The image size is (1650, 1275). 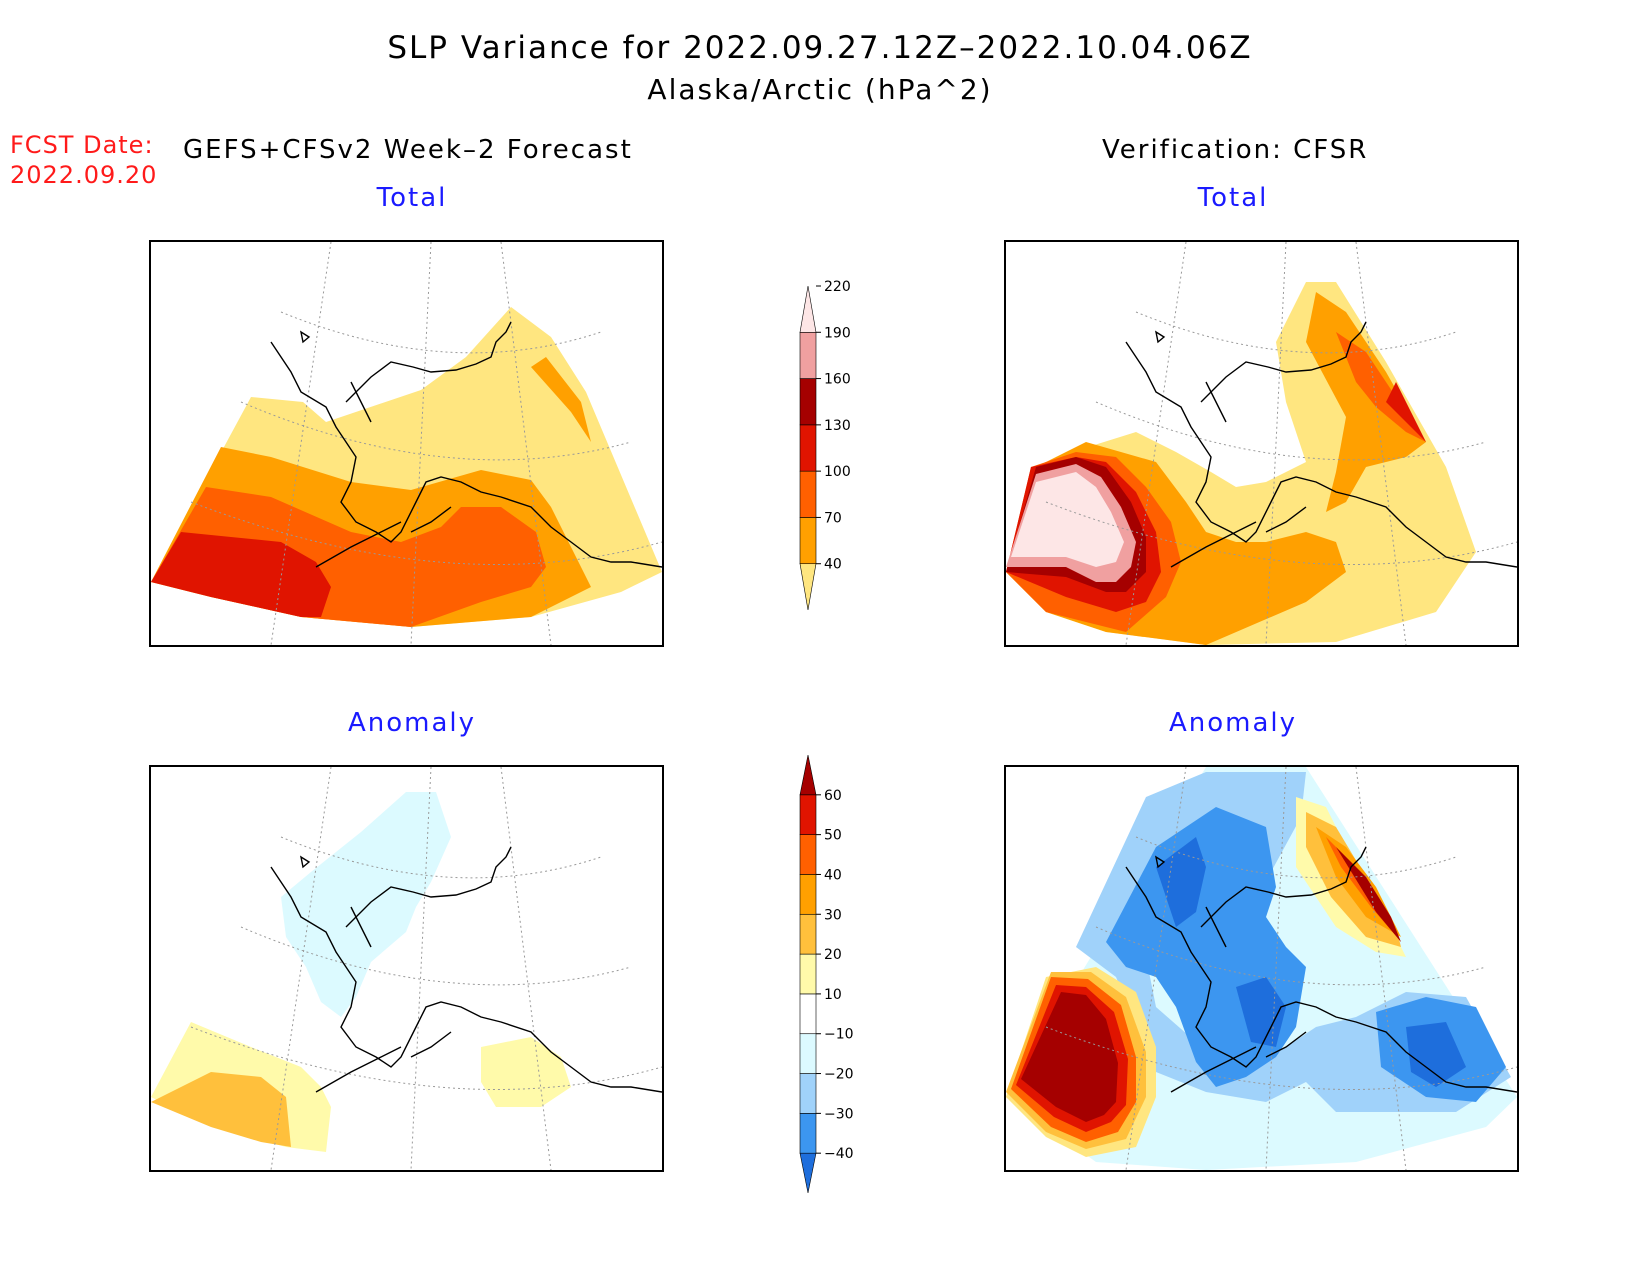 I want to click on anomaly-colorbar-label: −20, so click(x=839, y=1075).